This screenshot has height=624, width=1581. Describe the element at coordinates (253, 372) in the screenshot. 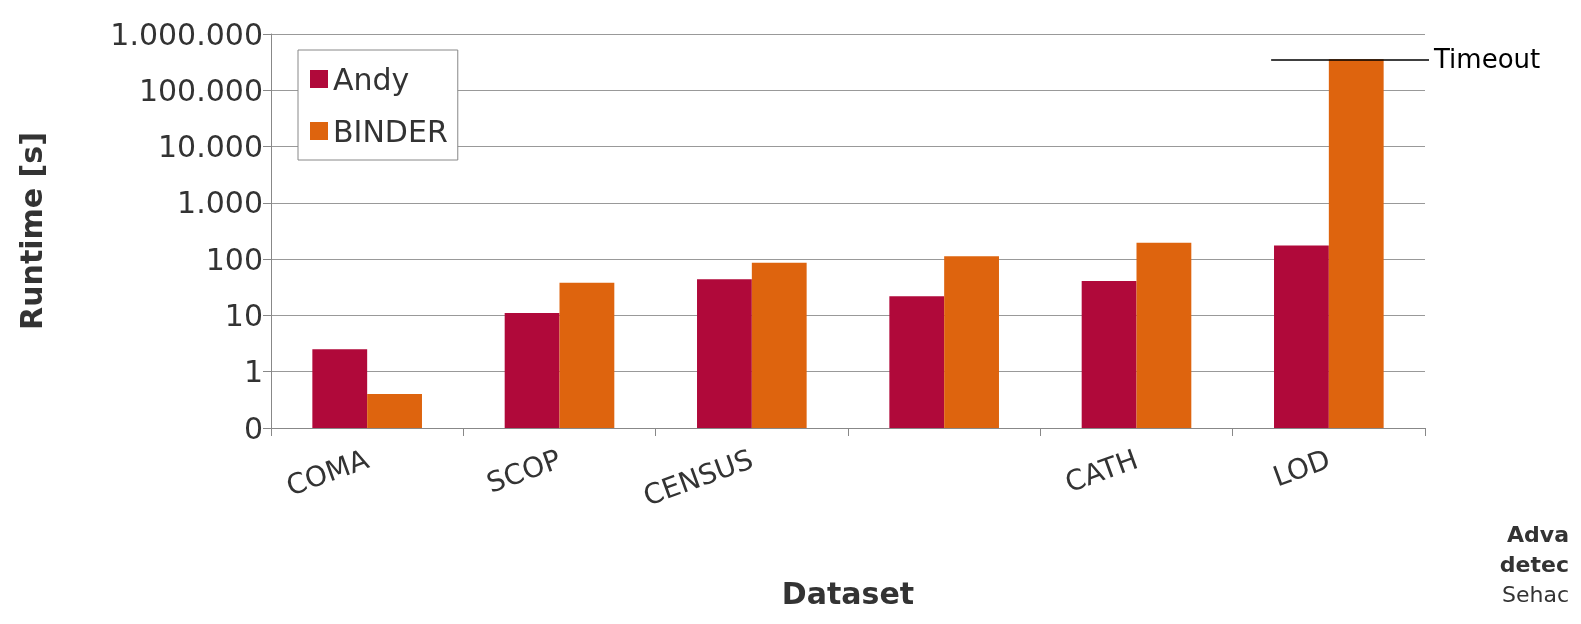

I see `y-tick-label: 1` at that location.